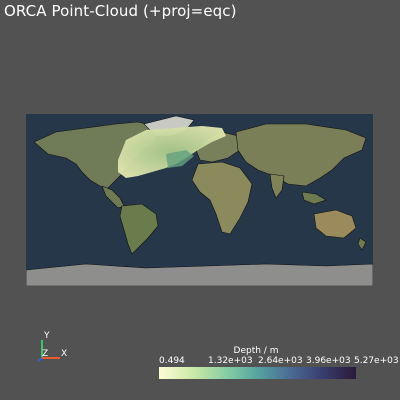  I want to click on new-zealand, so click(362, 244).